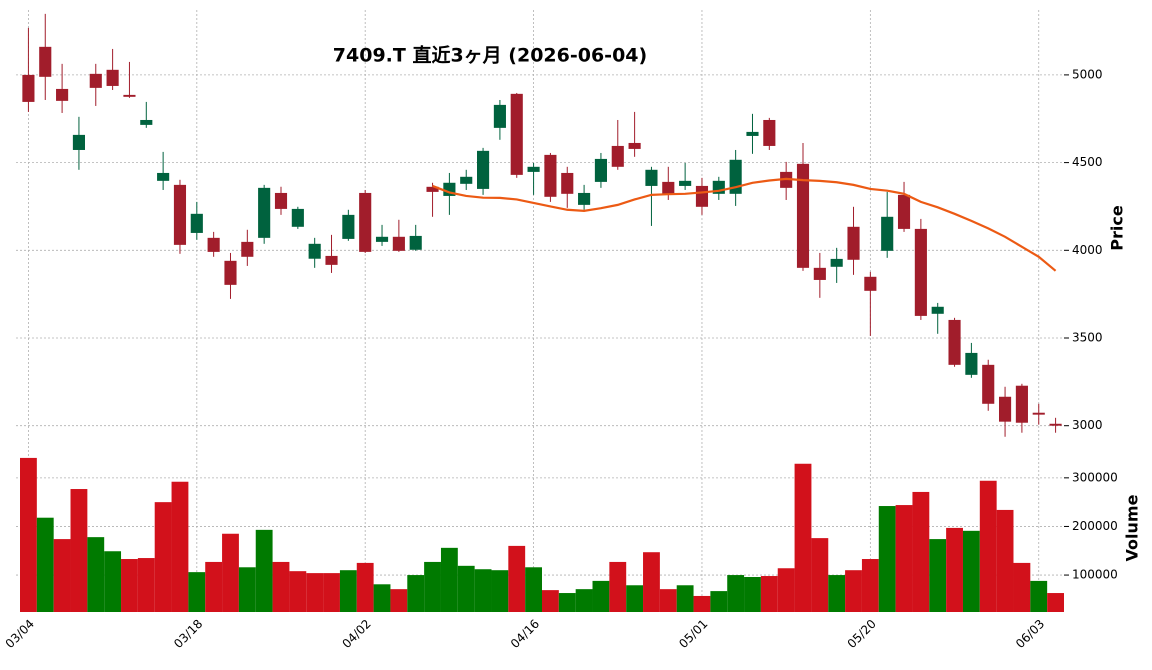 Image resolution: width=1152 pixels, height=670 pixels. Describe the element at coordinates (525, 634) in the screenshot. I see `x-tick-label: 04/16` at that location.